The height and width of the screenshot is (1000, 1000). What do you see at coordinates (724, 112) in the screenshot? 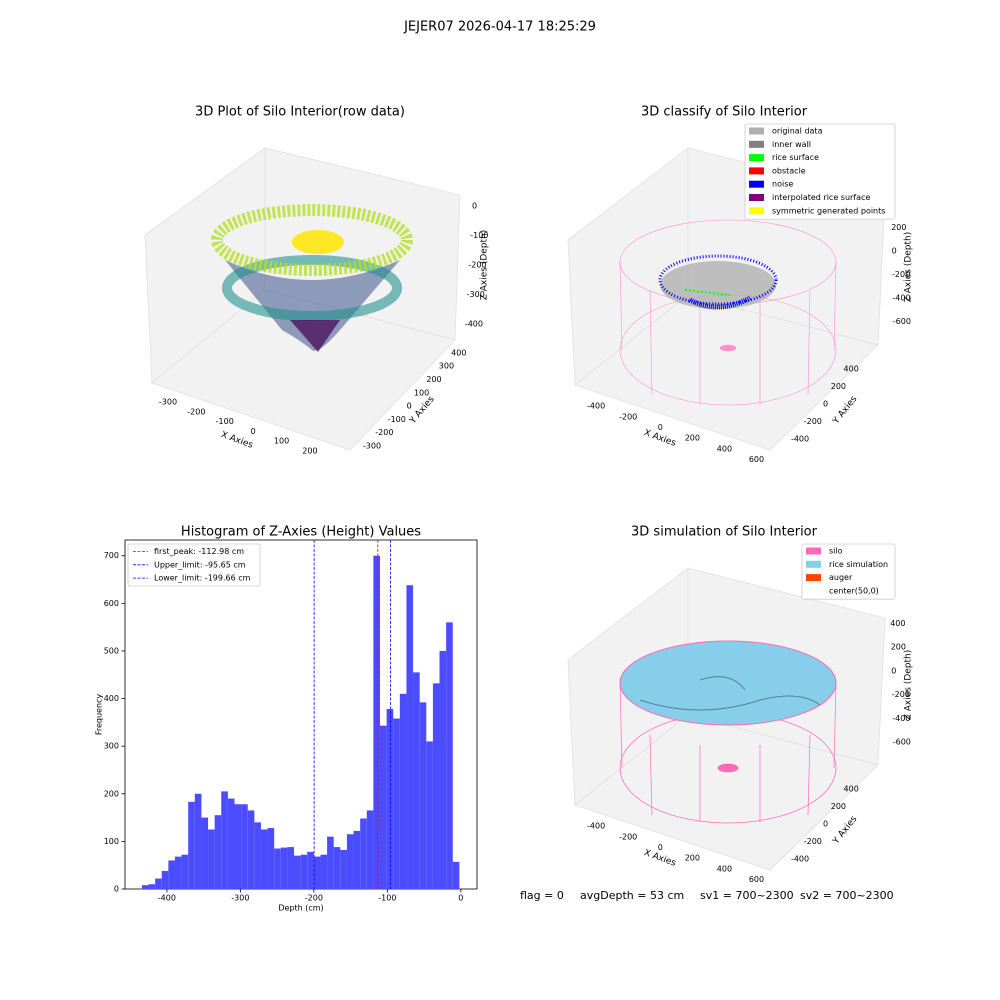
I see `chart-title: 3D classify of Silo Interior` at bounding box center [724, 112].